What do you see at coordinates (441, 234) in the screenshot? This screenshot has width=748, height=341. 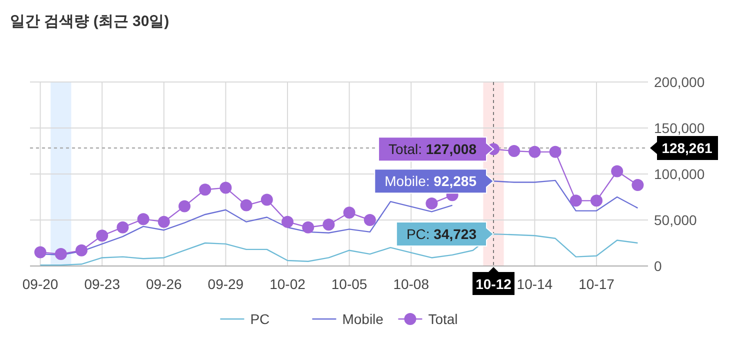 I see `annotation: PC: 34,723` at bounding box center [441, 234].